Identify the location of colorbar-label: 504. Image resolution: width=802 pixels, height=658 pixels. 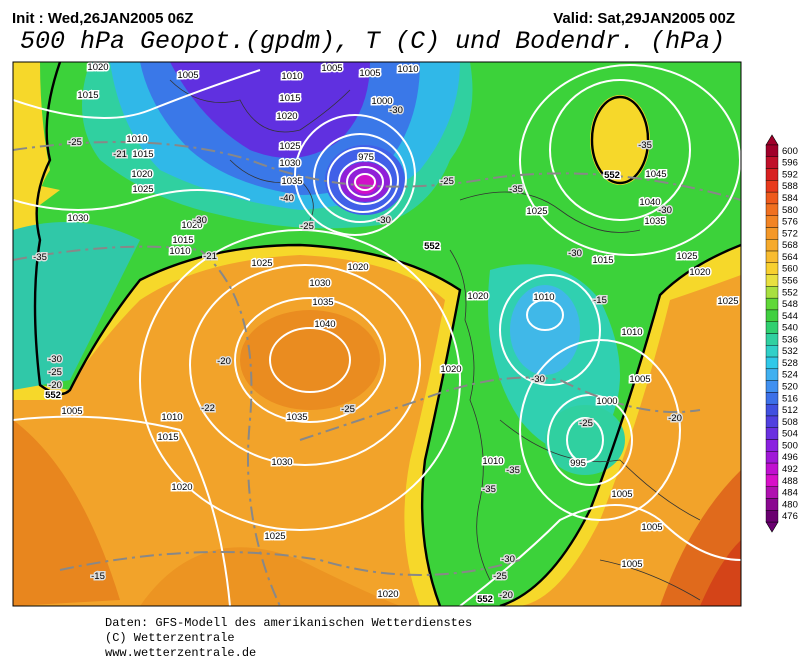
(790, 434).